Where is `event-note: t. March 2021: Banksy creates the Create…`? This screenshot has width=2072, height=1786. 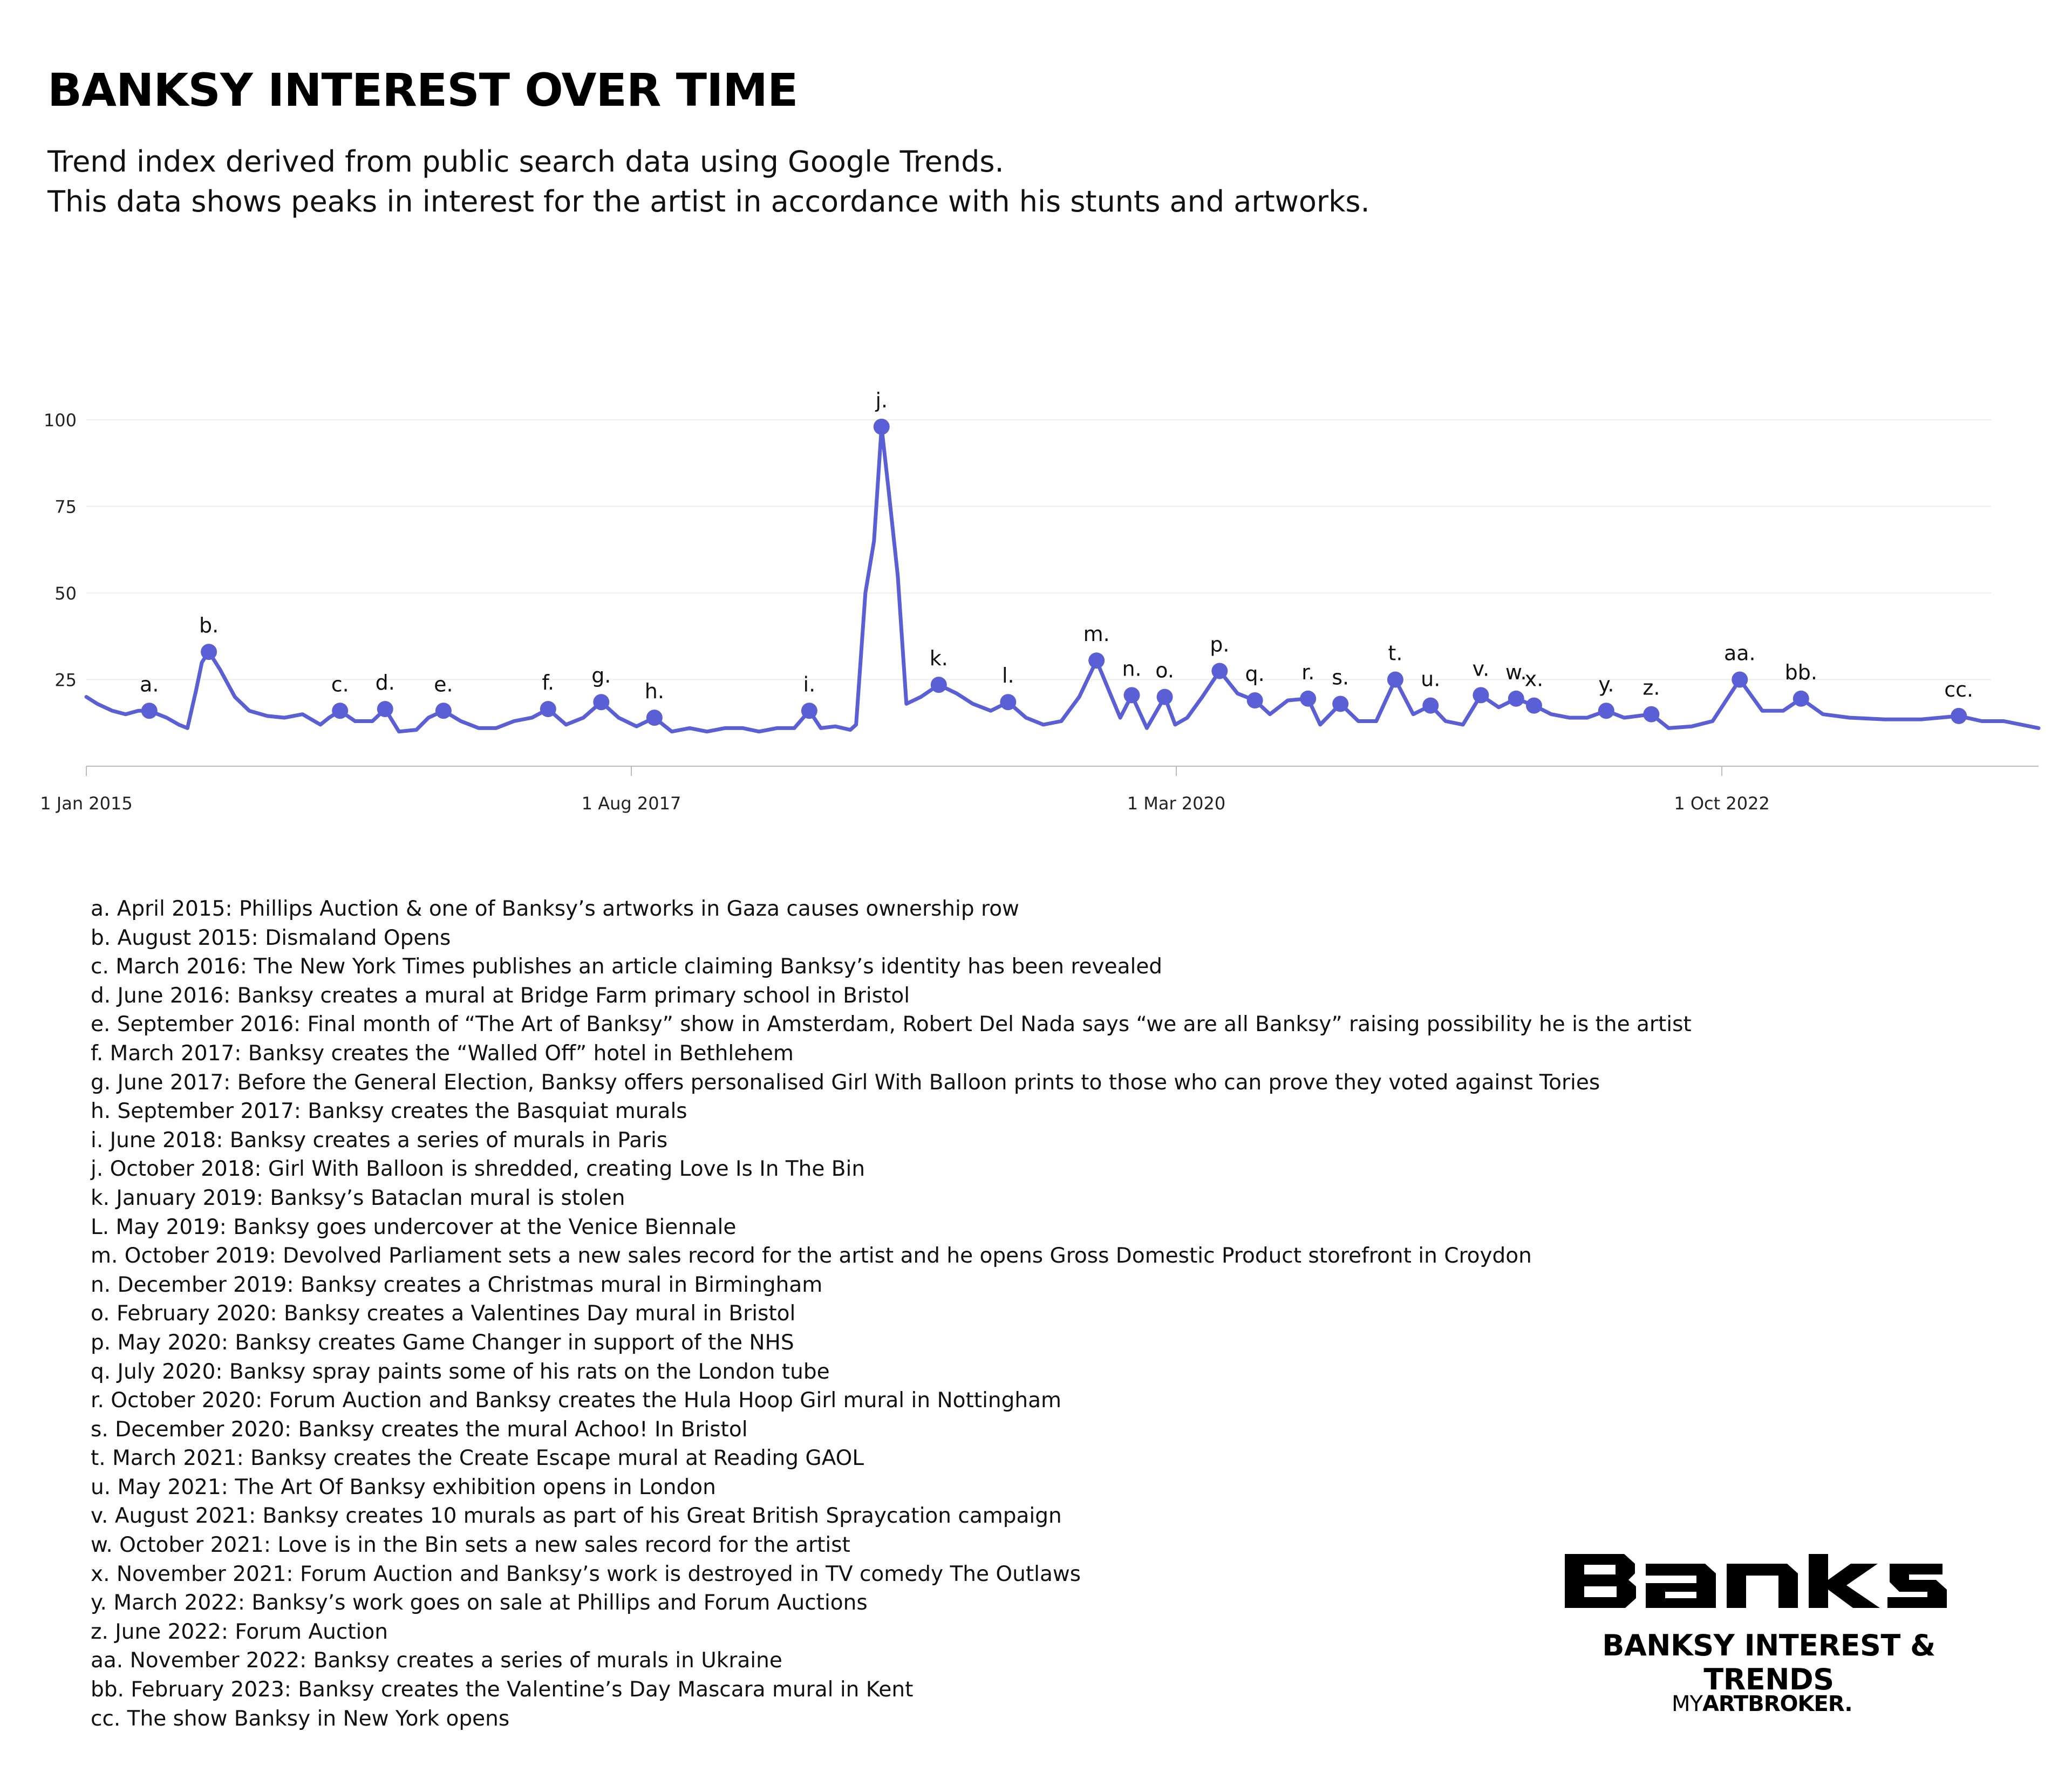
event-note: t. March 2021: Banksy creates the Create… is located at coordinates (477, 1458).